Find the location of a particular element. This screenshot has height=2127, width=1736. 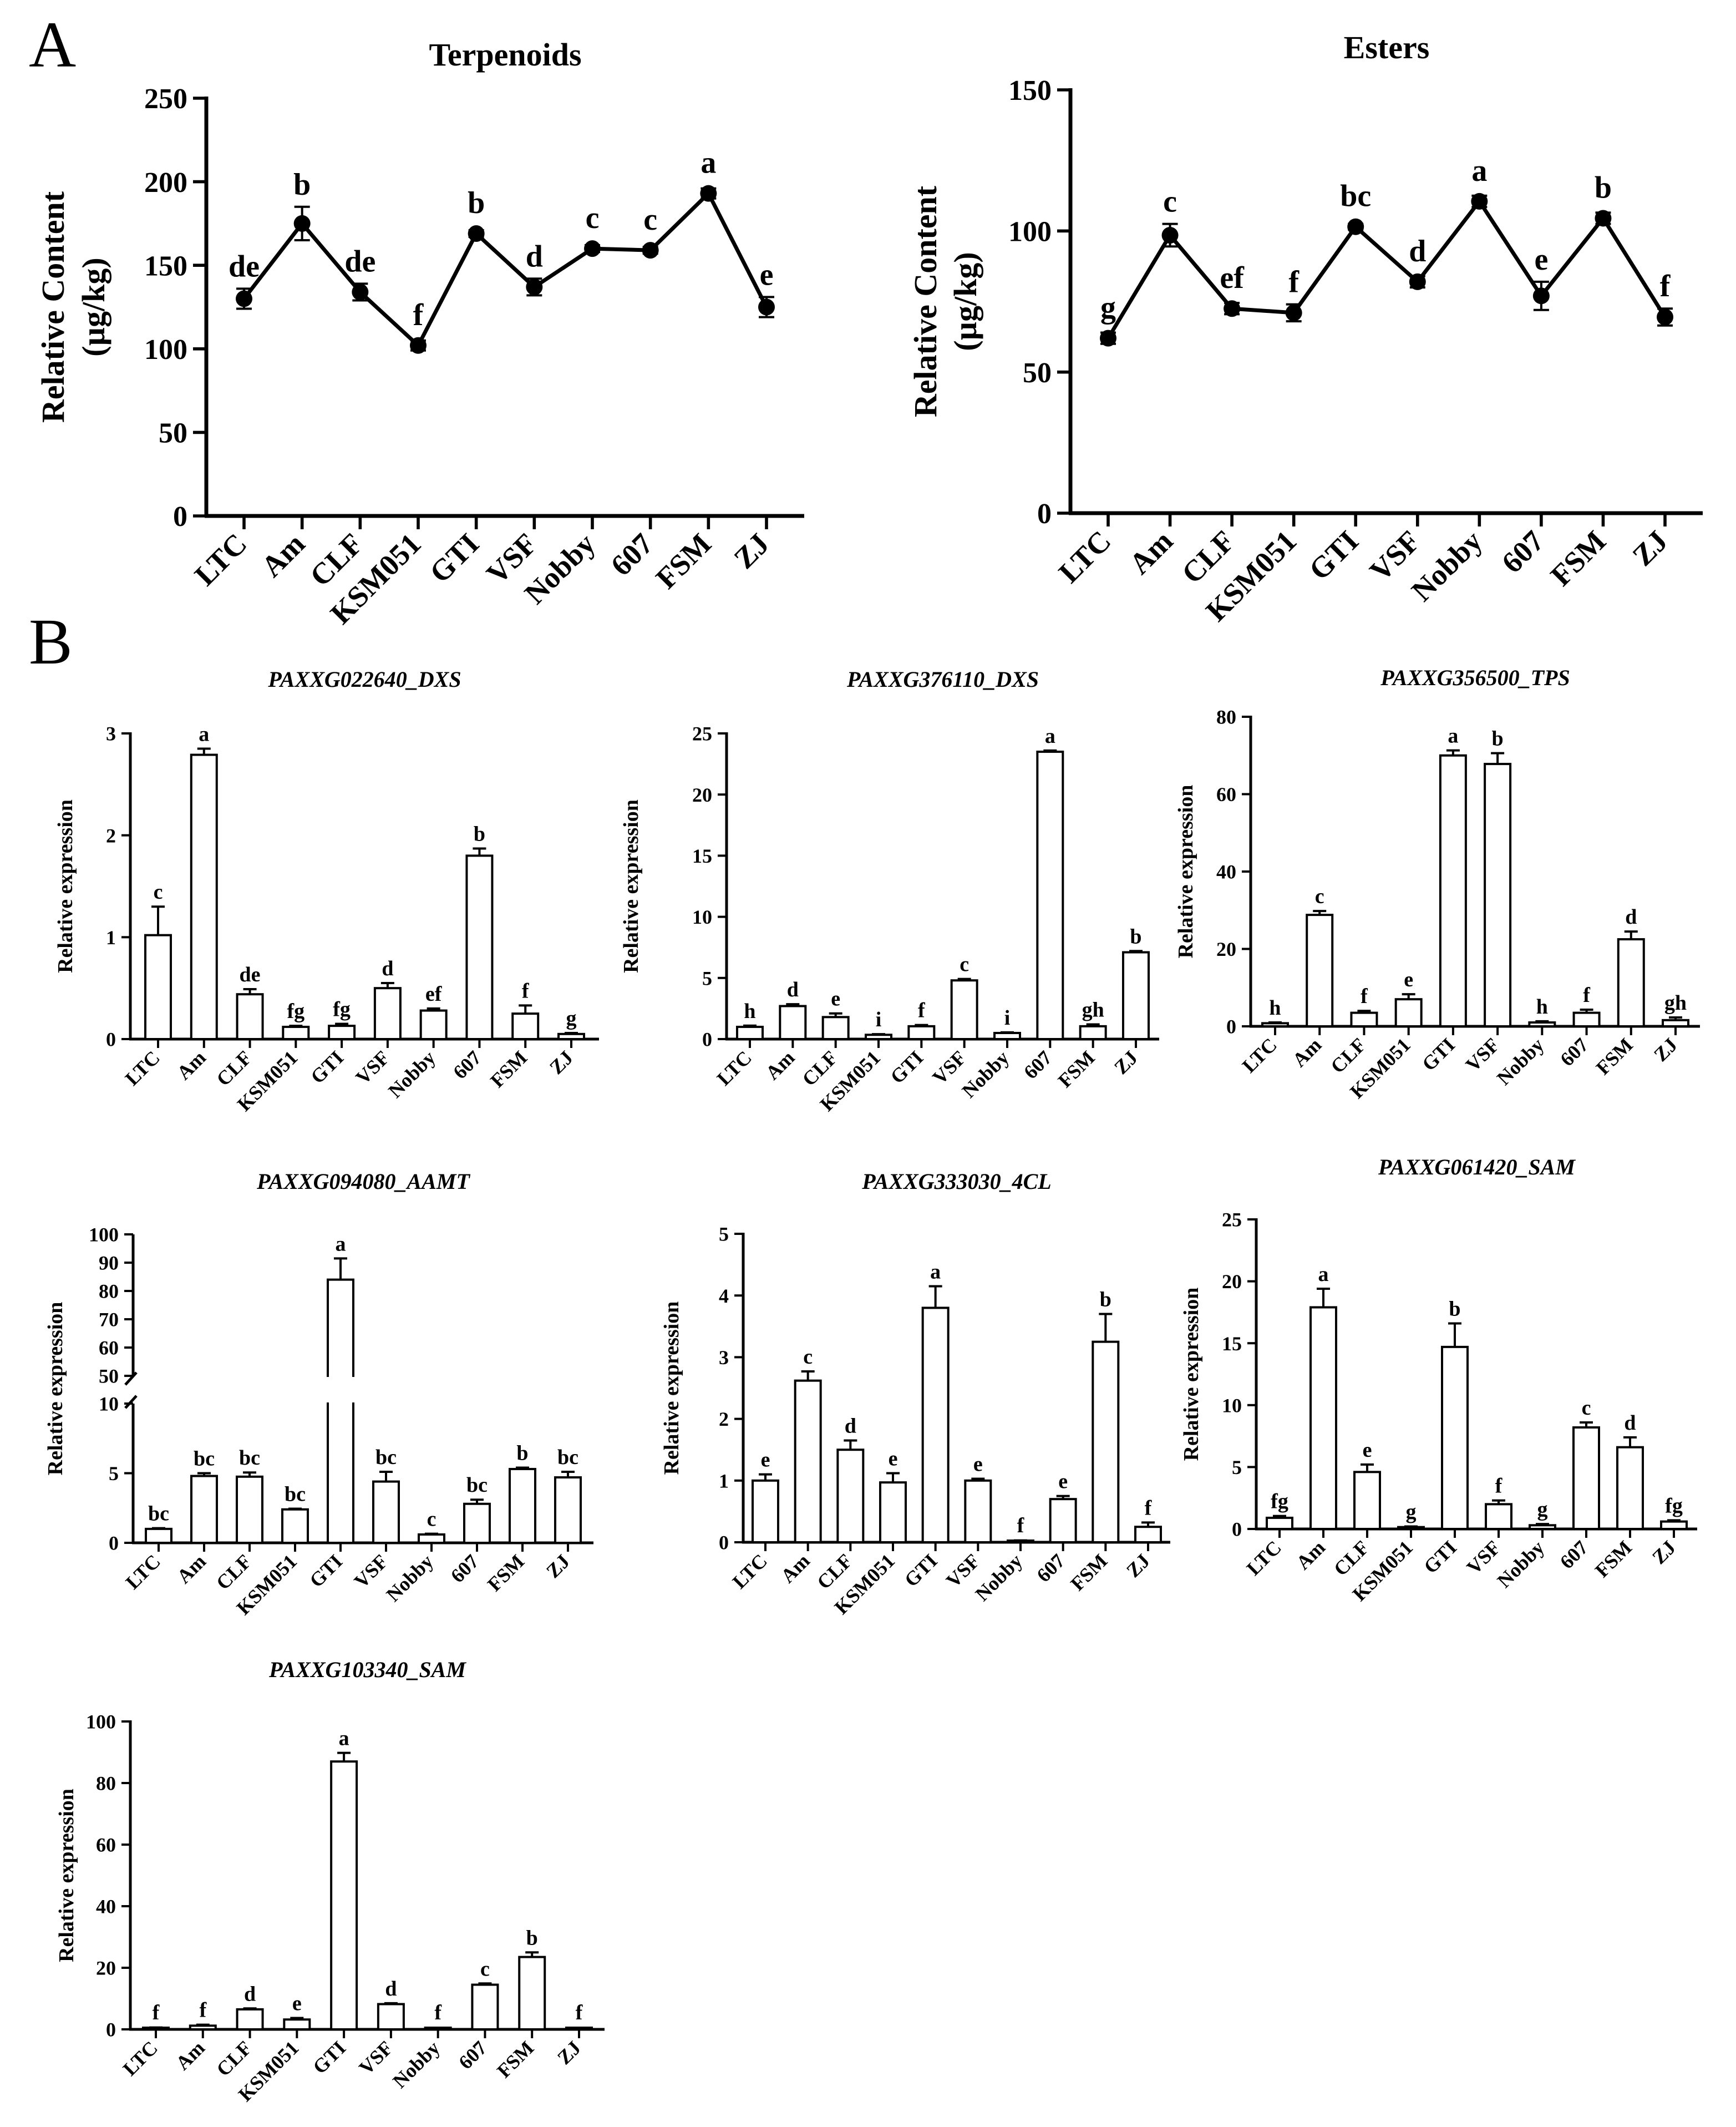

significance-letter: fg is located at coordinates (1674, 1506).